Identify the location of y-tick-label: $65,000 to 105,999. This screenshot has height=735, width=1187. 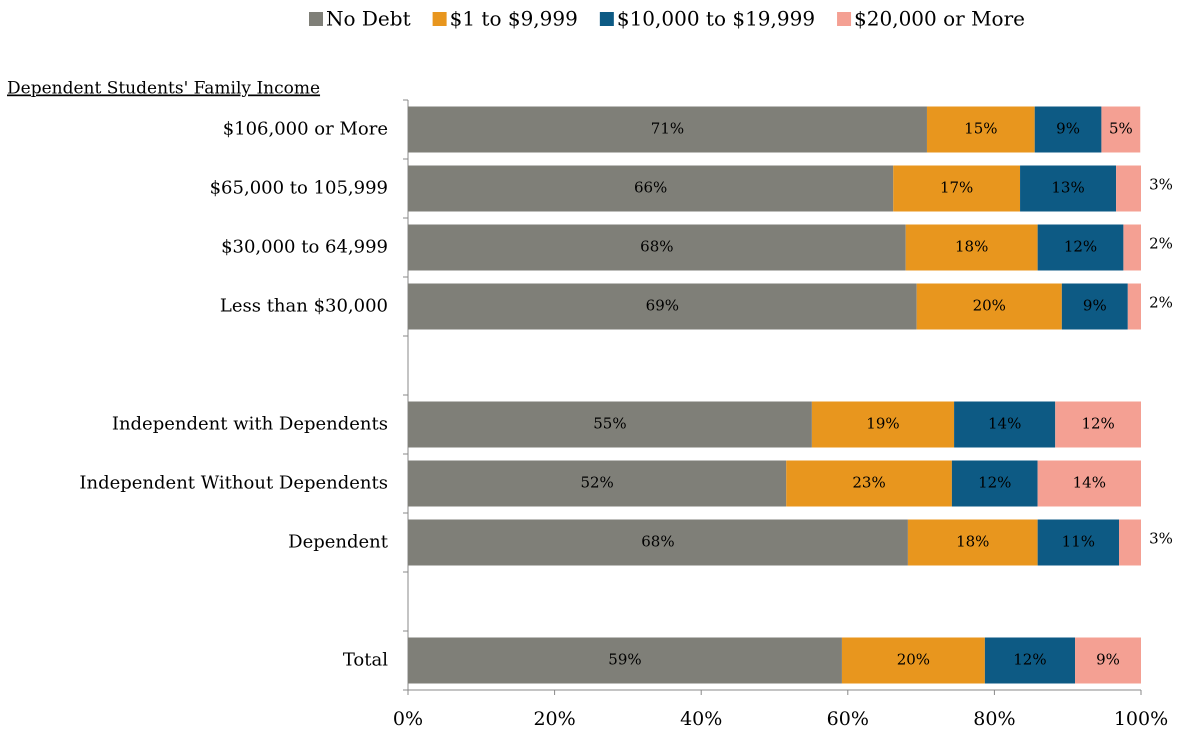
(299, 188).